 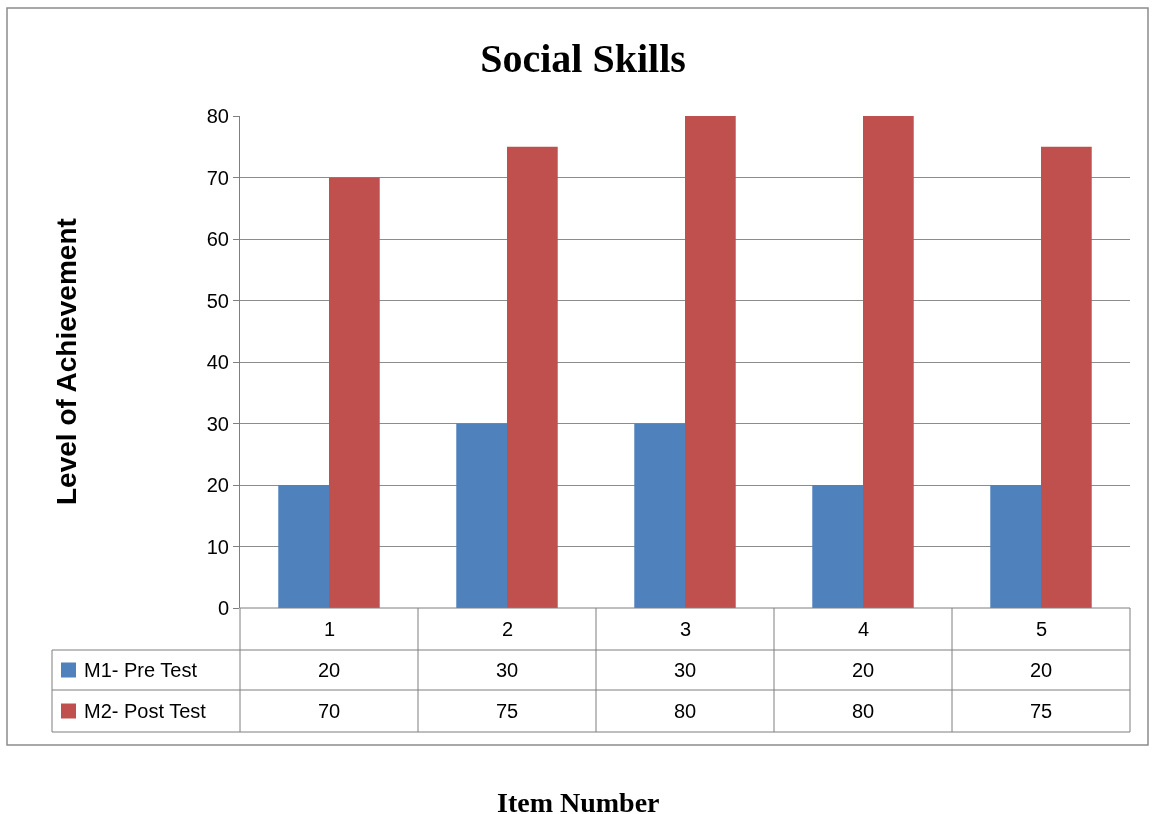 What do you see at coordinates (217, 239) in the screenshot?
I see `y-tick-label: 60` at bounding box center [217, 239].